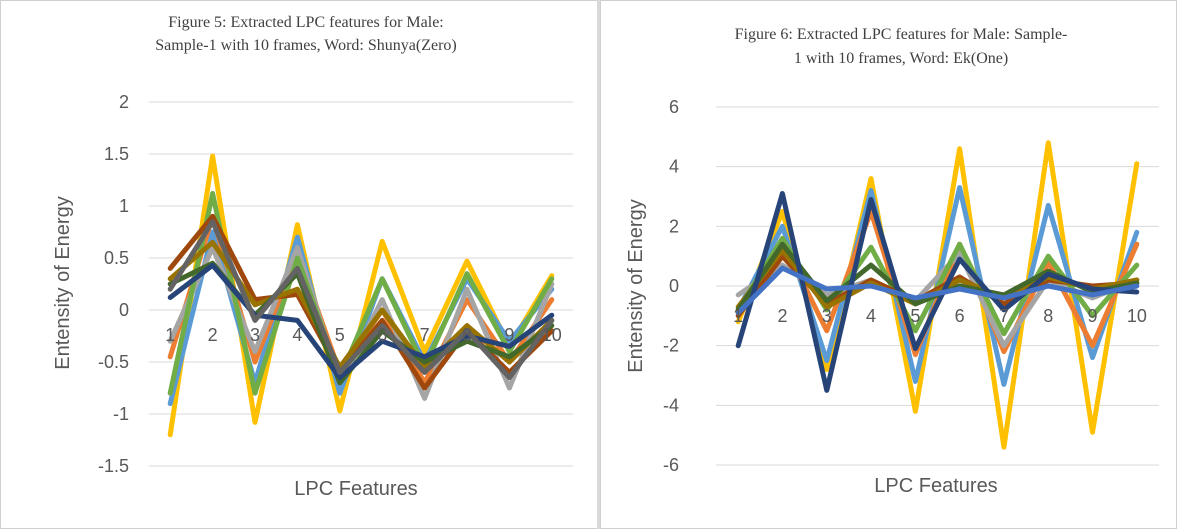 The image size is (1177, 530). Describe the element at coordinates (124, 206) in the screenshot. I see `y-tick-label: 1` at that location.